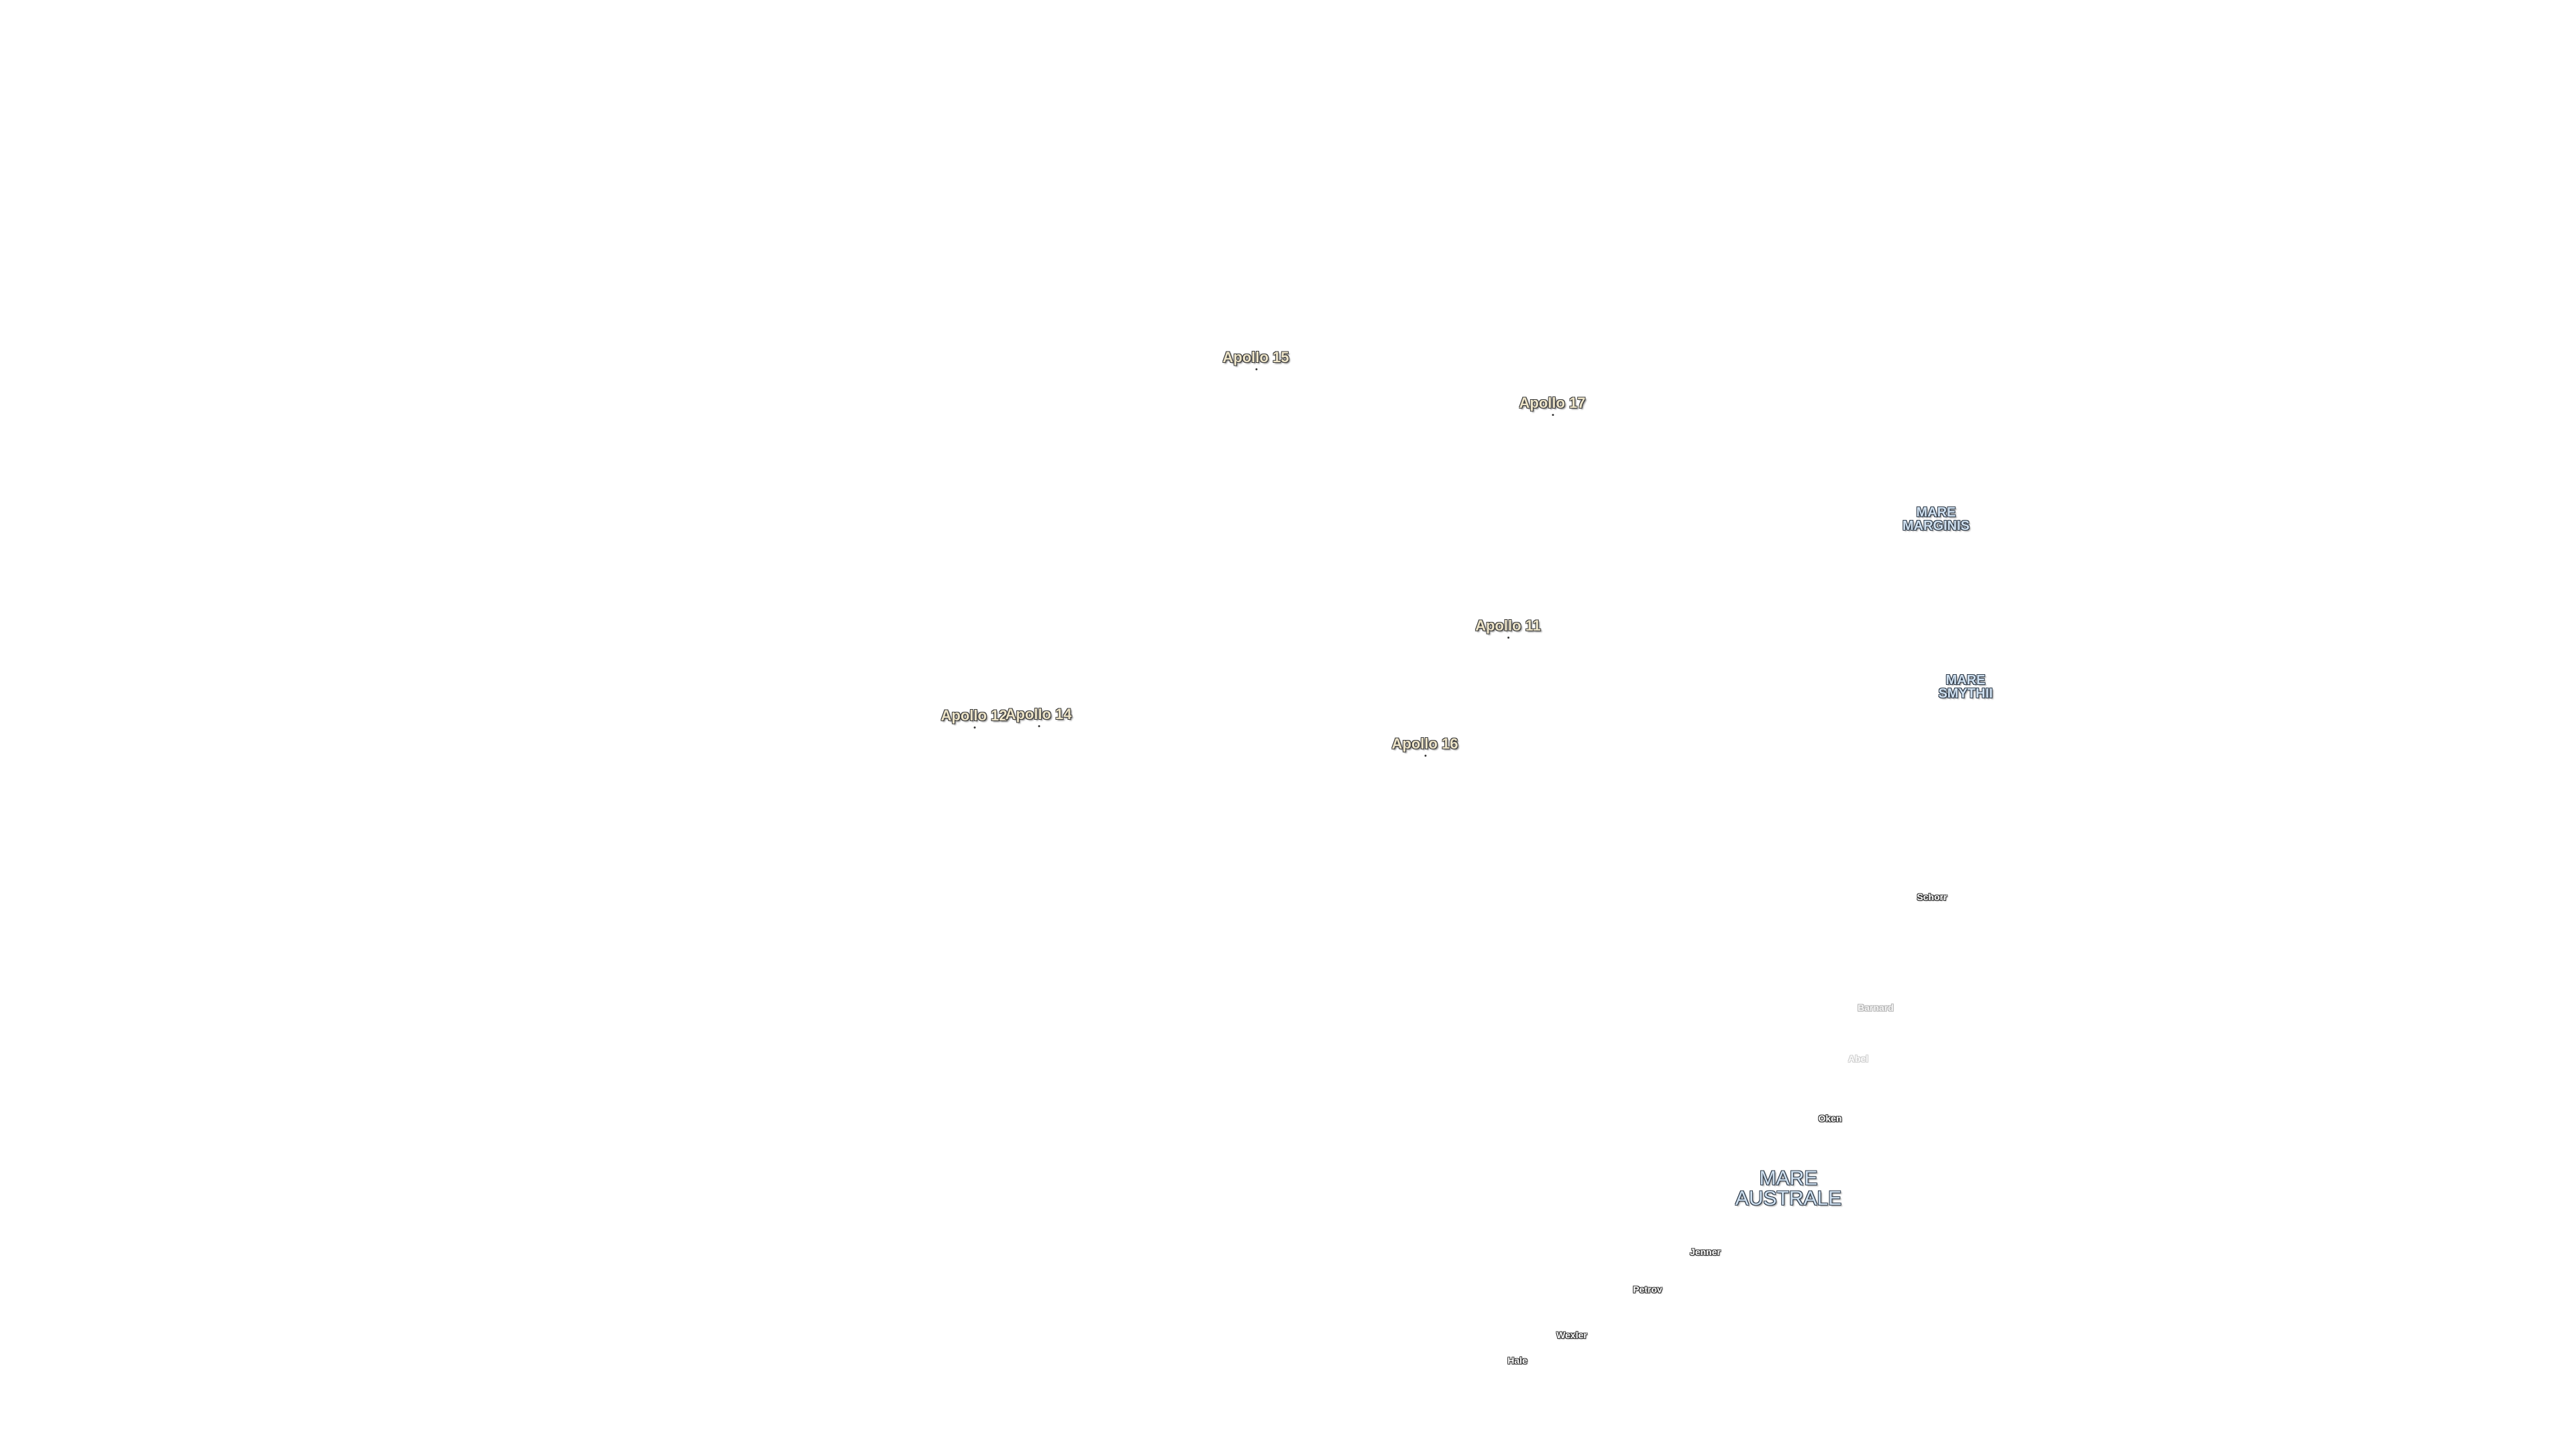 The image size is (2576, 1449). I want to click on mare-smythii-line1: MARE, so click(1965, 680).